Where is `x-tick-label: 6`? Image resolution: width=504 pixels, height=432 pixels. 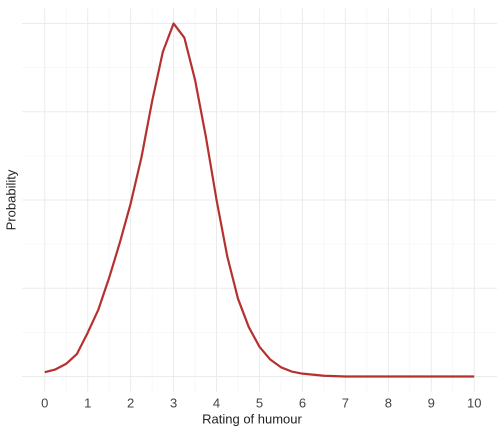 x-tick-label: 6 is located at coordinates (302, 402).